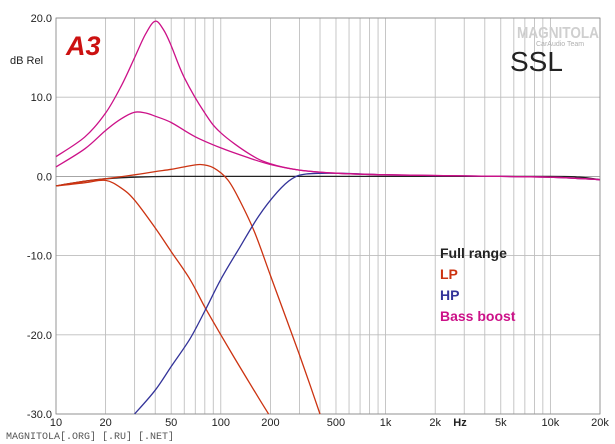 The height and width of the screenshot is (444, 615). Describe the element at coordinates (536, 61) in the screenshot. I see `brand-ssl: SSL` at that location.